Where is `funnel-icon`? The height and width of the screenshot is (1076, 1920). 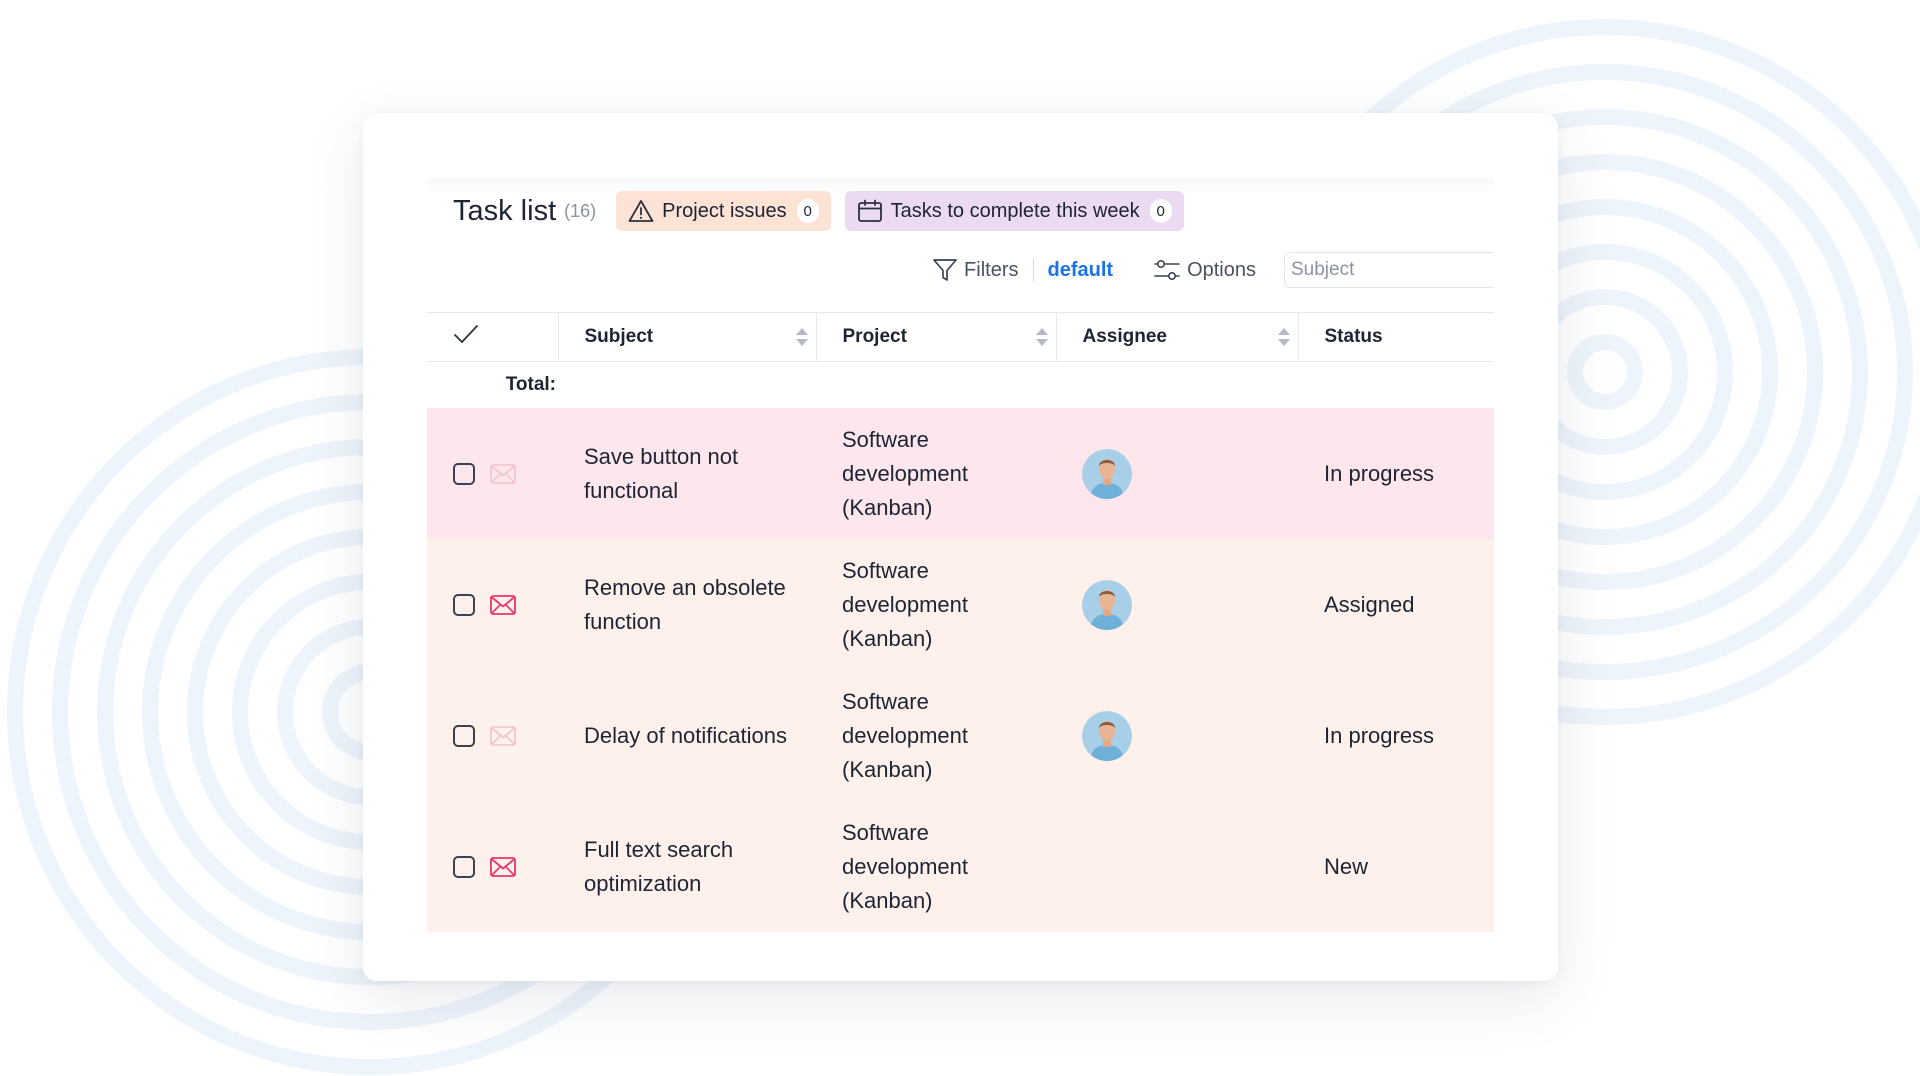 funnel-icon is located at coordinates (945, 270).